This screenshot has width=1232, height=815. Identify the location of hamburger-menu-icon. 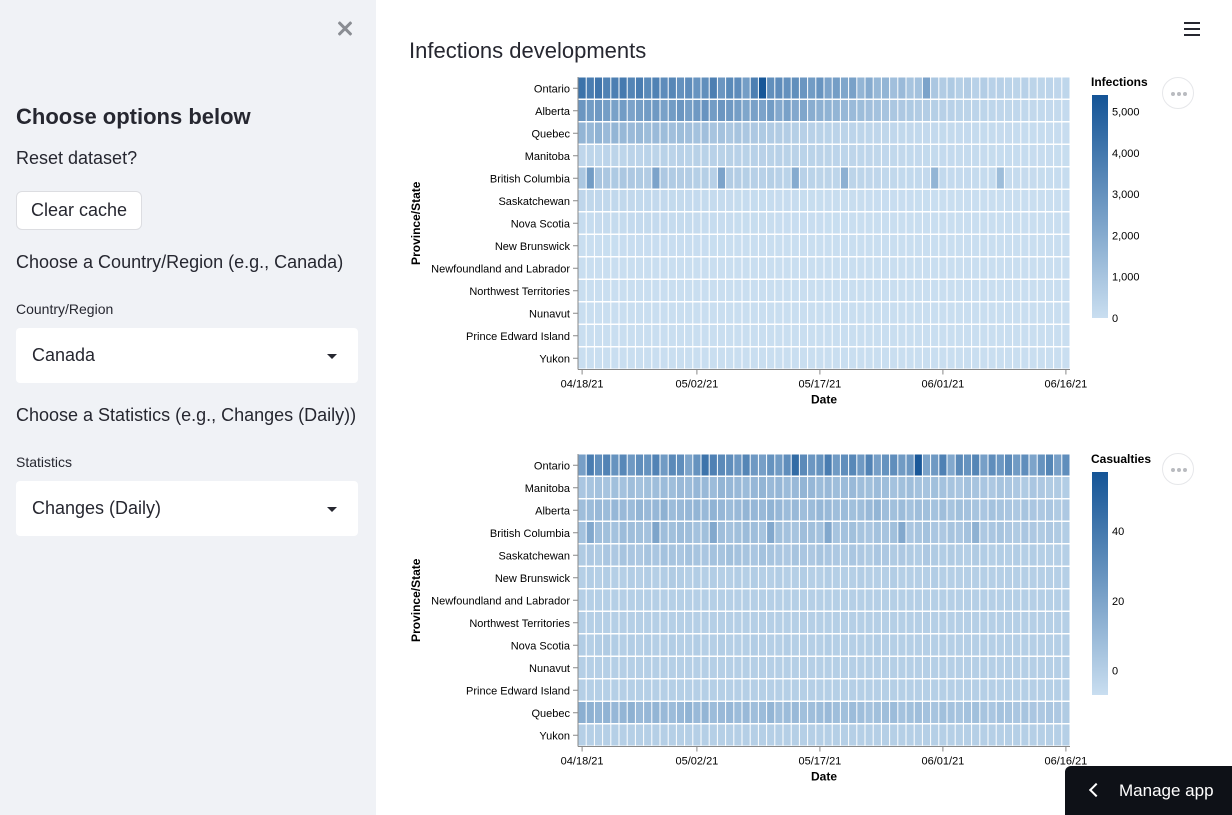
(1192, 29).